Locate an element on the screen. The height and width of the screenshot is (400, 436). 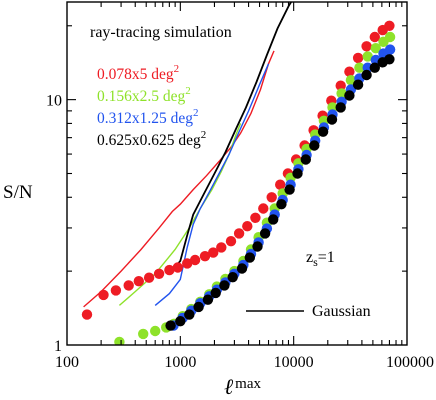
redshift-annotation: zs=1 is located at coordinates (320, 259).